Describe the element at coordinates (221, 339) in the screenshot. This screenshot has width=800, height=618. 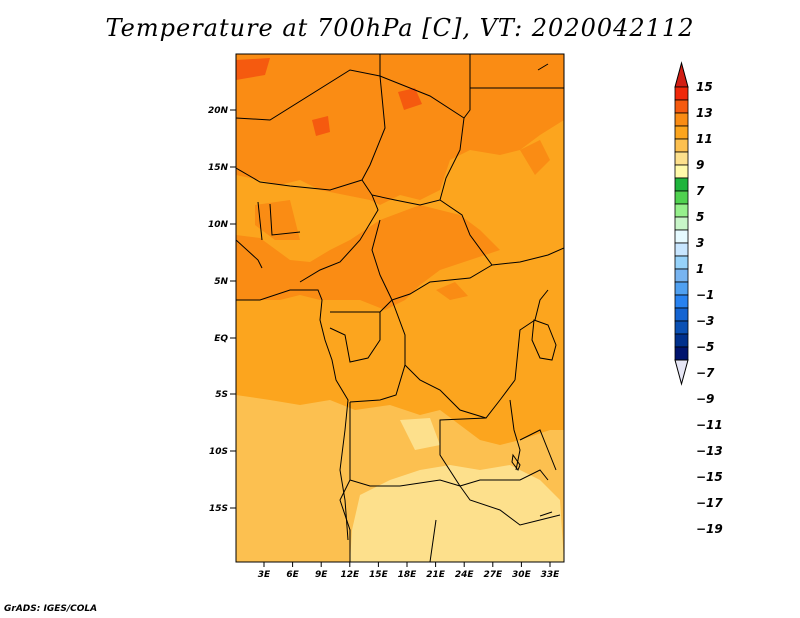
I see `lat-tick-label: EQ` at that location.